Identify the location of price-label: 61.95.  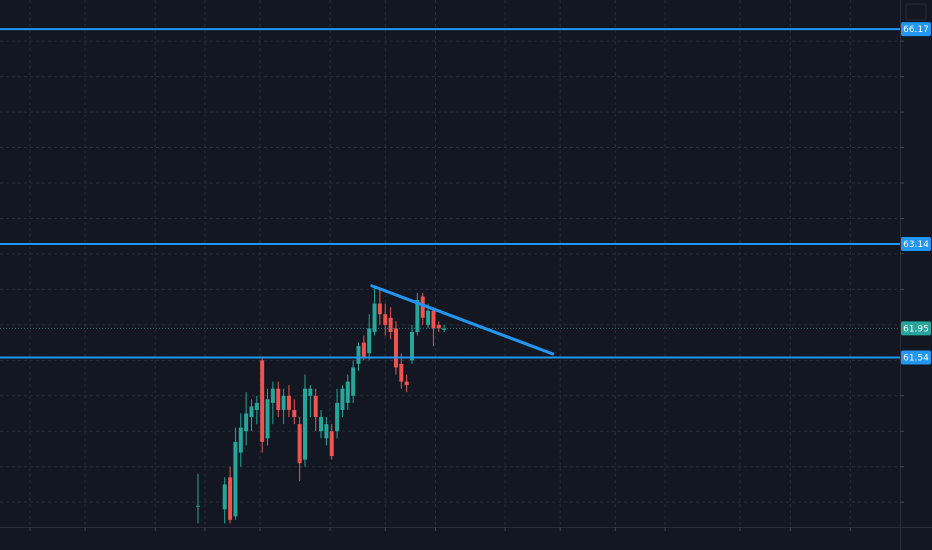
(916, 329).